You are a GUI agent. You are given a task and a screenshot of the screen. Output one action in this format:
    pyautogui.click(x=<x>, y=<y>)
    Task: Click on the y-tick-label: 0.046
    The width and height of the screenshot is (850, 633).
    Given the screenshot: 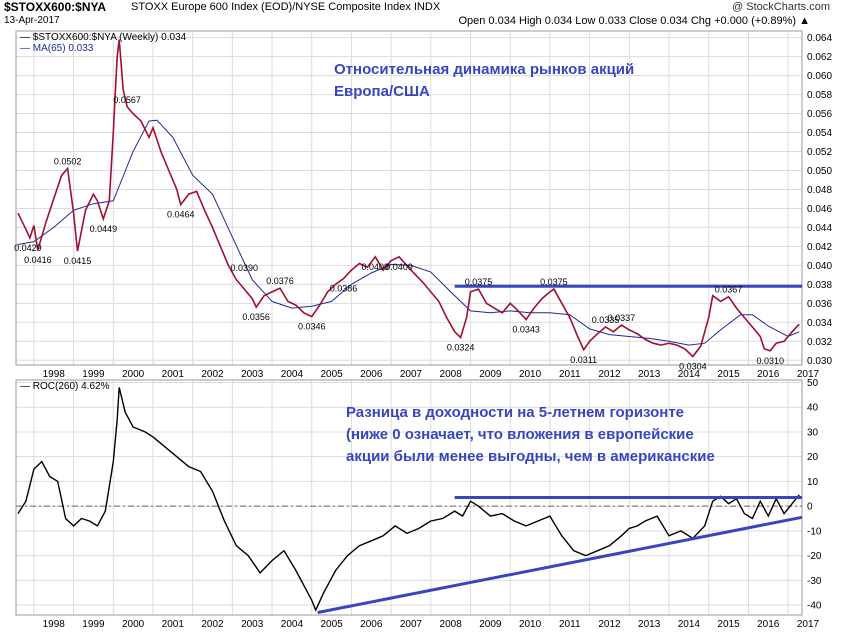 What is the action you would take?
    pyautogui.click(x=819, y=209)
    